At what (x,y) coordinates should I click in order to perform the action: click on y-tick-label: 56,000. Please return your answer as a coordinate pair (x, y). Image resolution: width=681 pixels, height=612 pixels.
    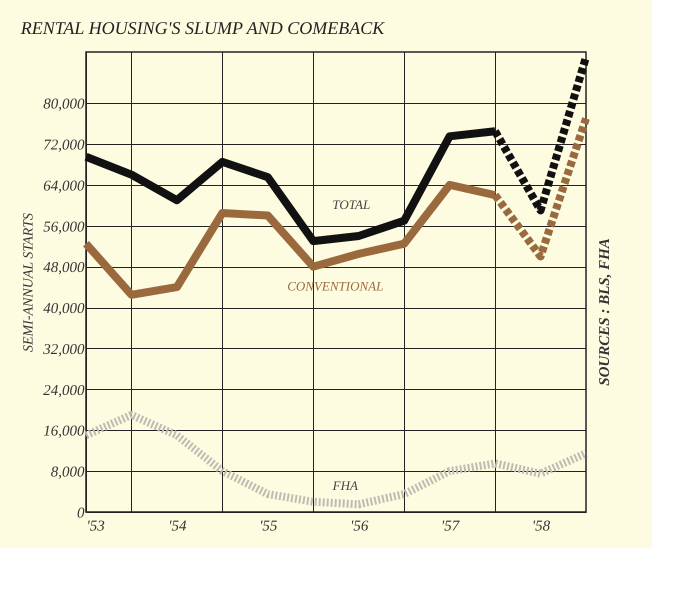
    Looking at the image, I should click on (64, 227).